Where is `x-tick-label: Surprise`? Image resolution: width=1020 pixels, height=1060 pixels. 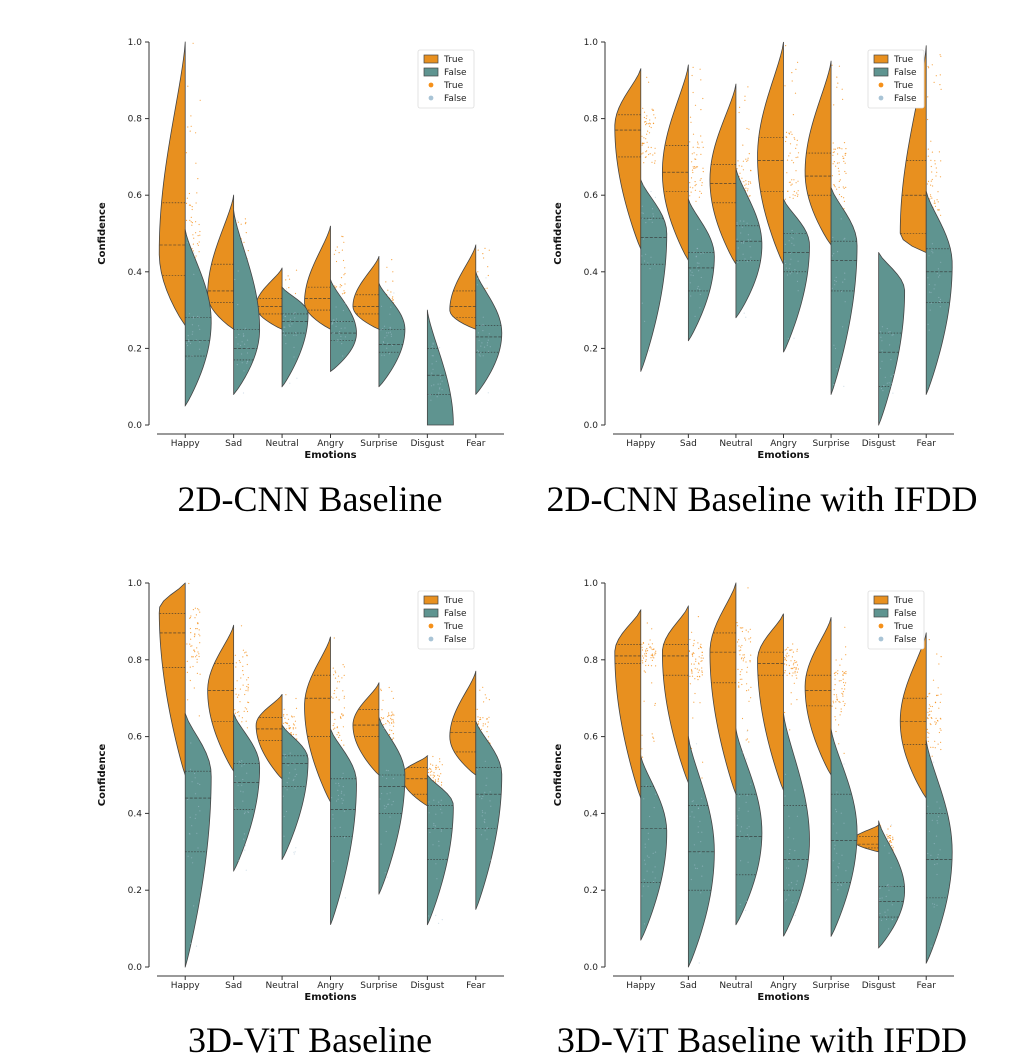 x-tick-label: Surprise is located at coordinates (379, 986).